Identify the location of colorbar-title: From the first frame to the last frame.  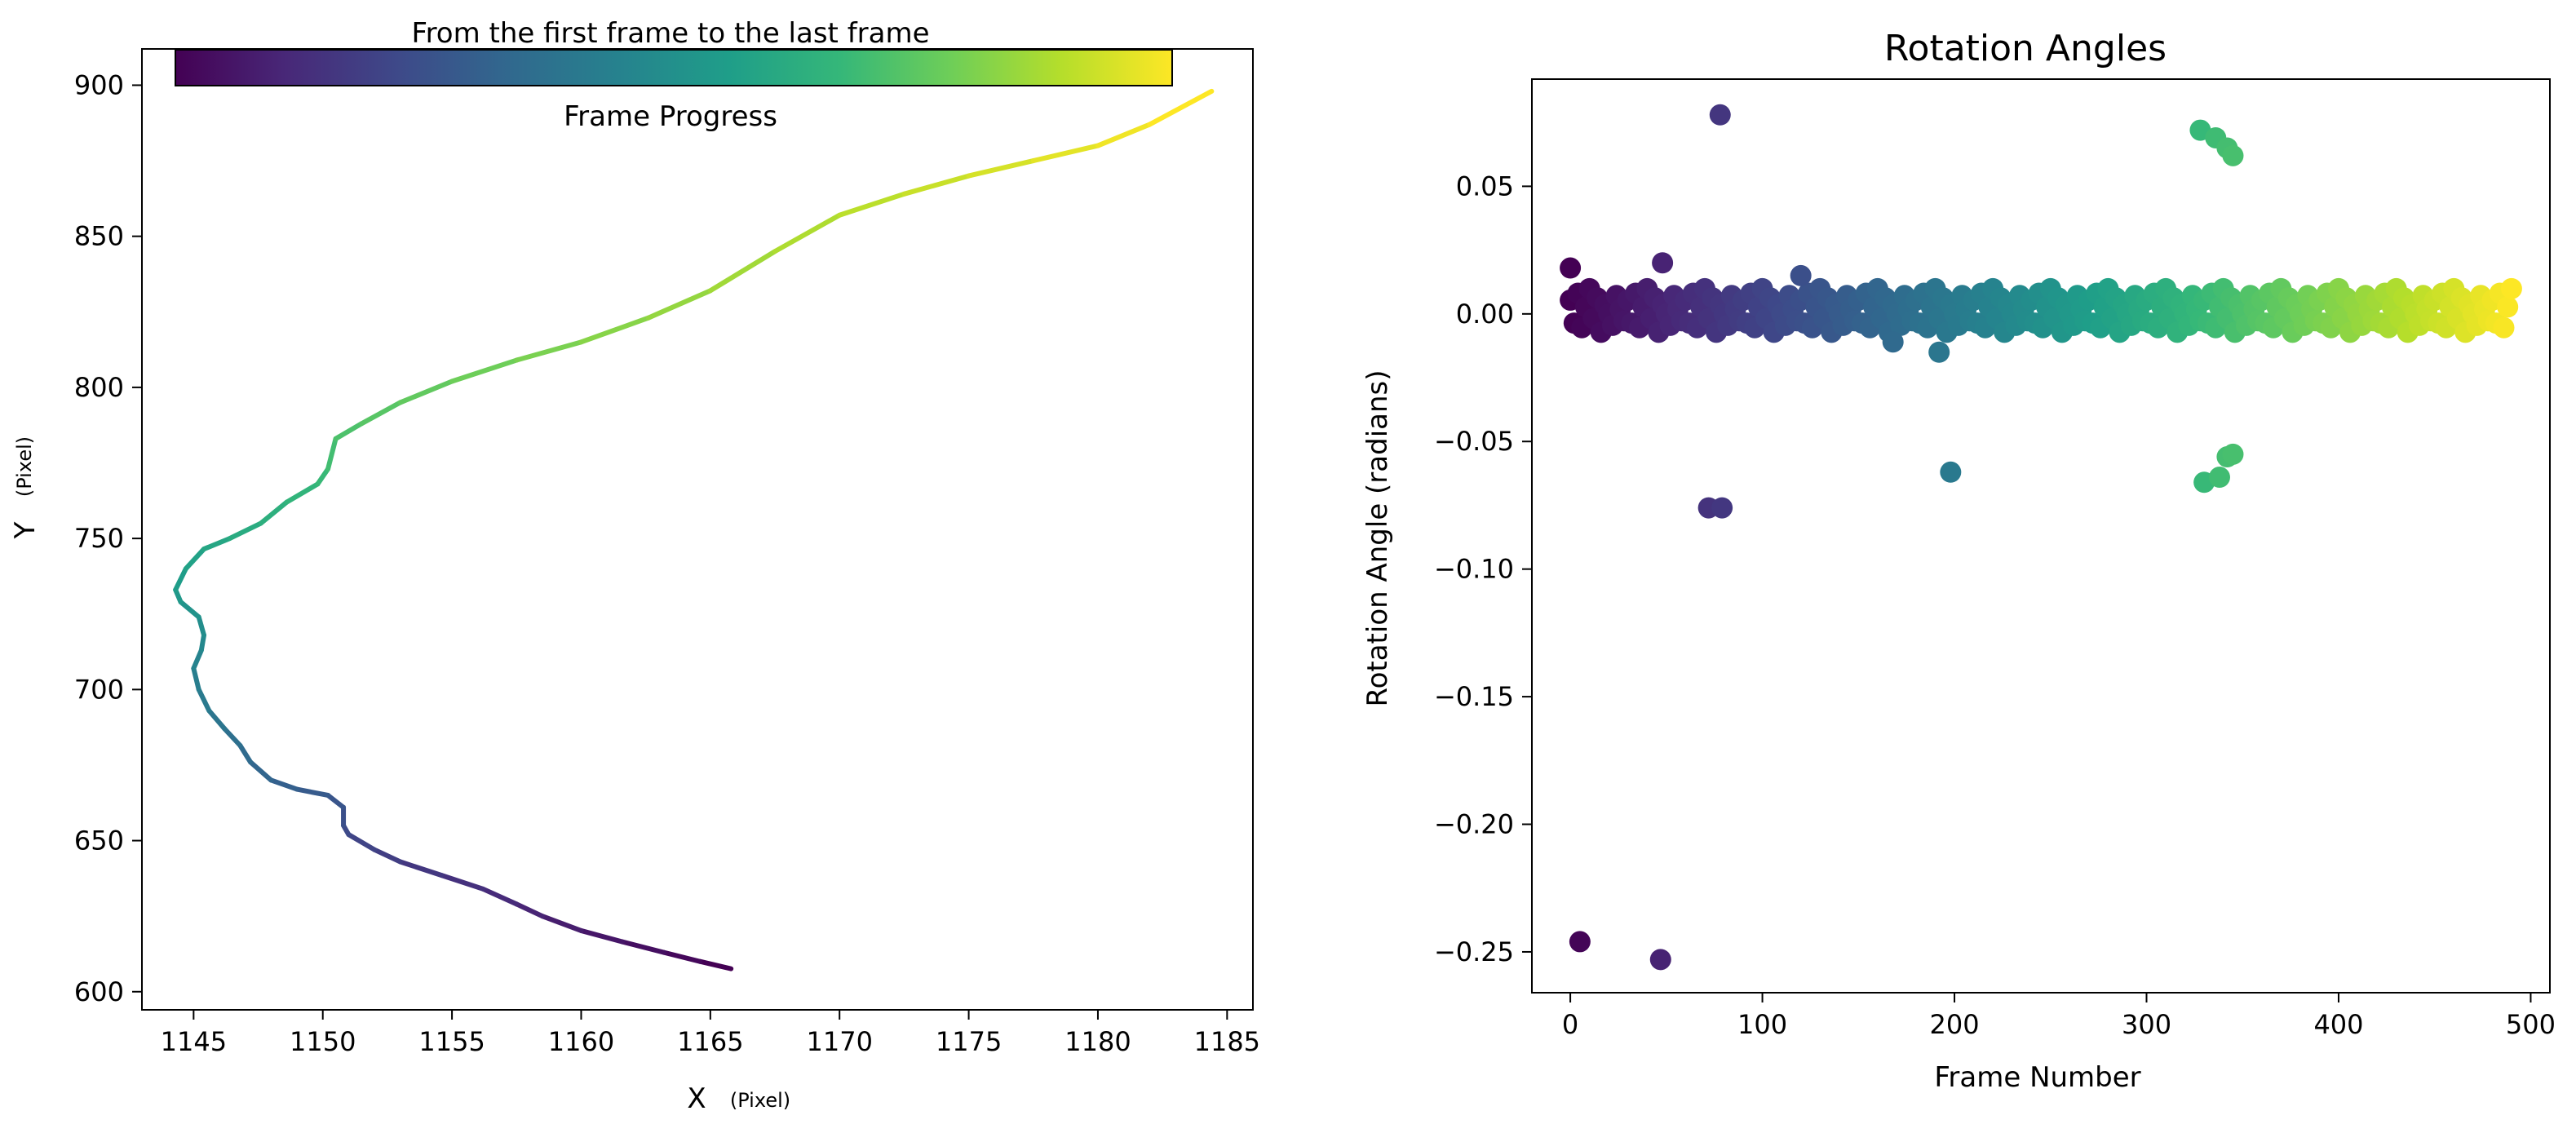
(670, 33).